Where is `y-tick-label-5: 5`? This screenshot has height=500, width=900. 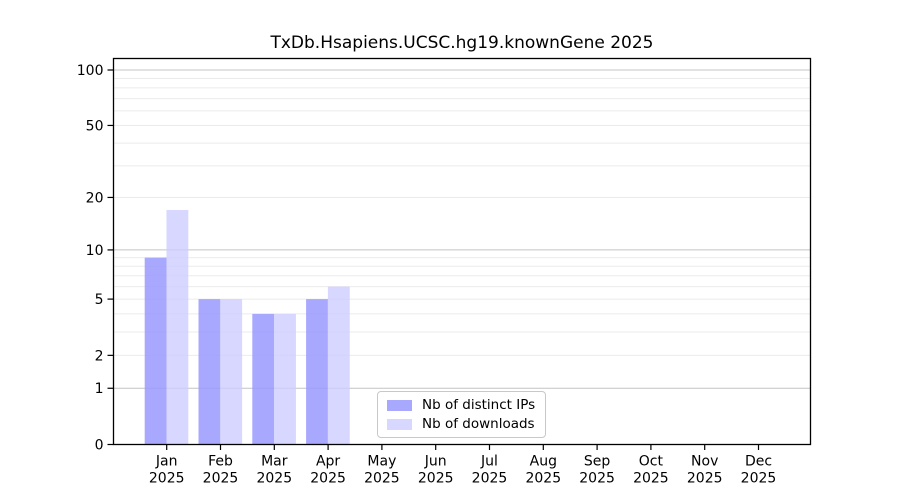
y-tick-label-5: 5 is located at coordinates (99, 300).